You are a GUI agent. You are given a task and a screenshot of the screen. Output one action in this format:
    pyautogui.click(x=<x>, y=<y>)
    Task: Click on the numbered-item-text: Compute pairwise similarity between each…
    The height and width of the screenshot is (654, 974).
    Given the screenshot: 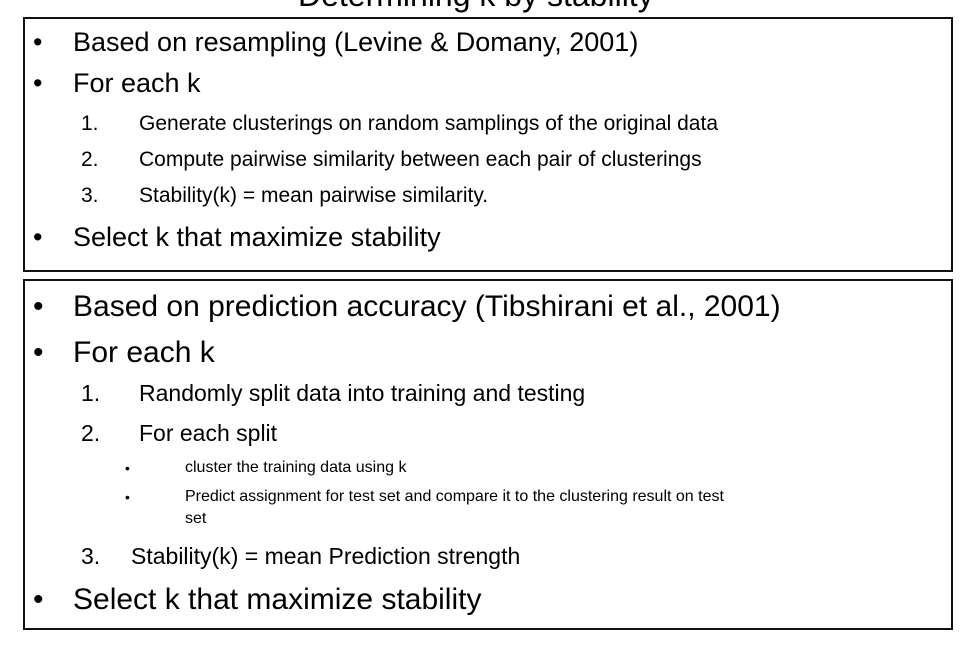 What is the action you would take?
    pyautogui.click(x=420, y=159)
    